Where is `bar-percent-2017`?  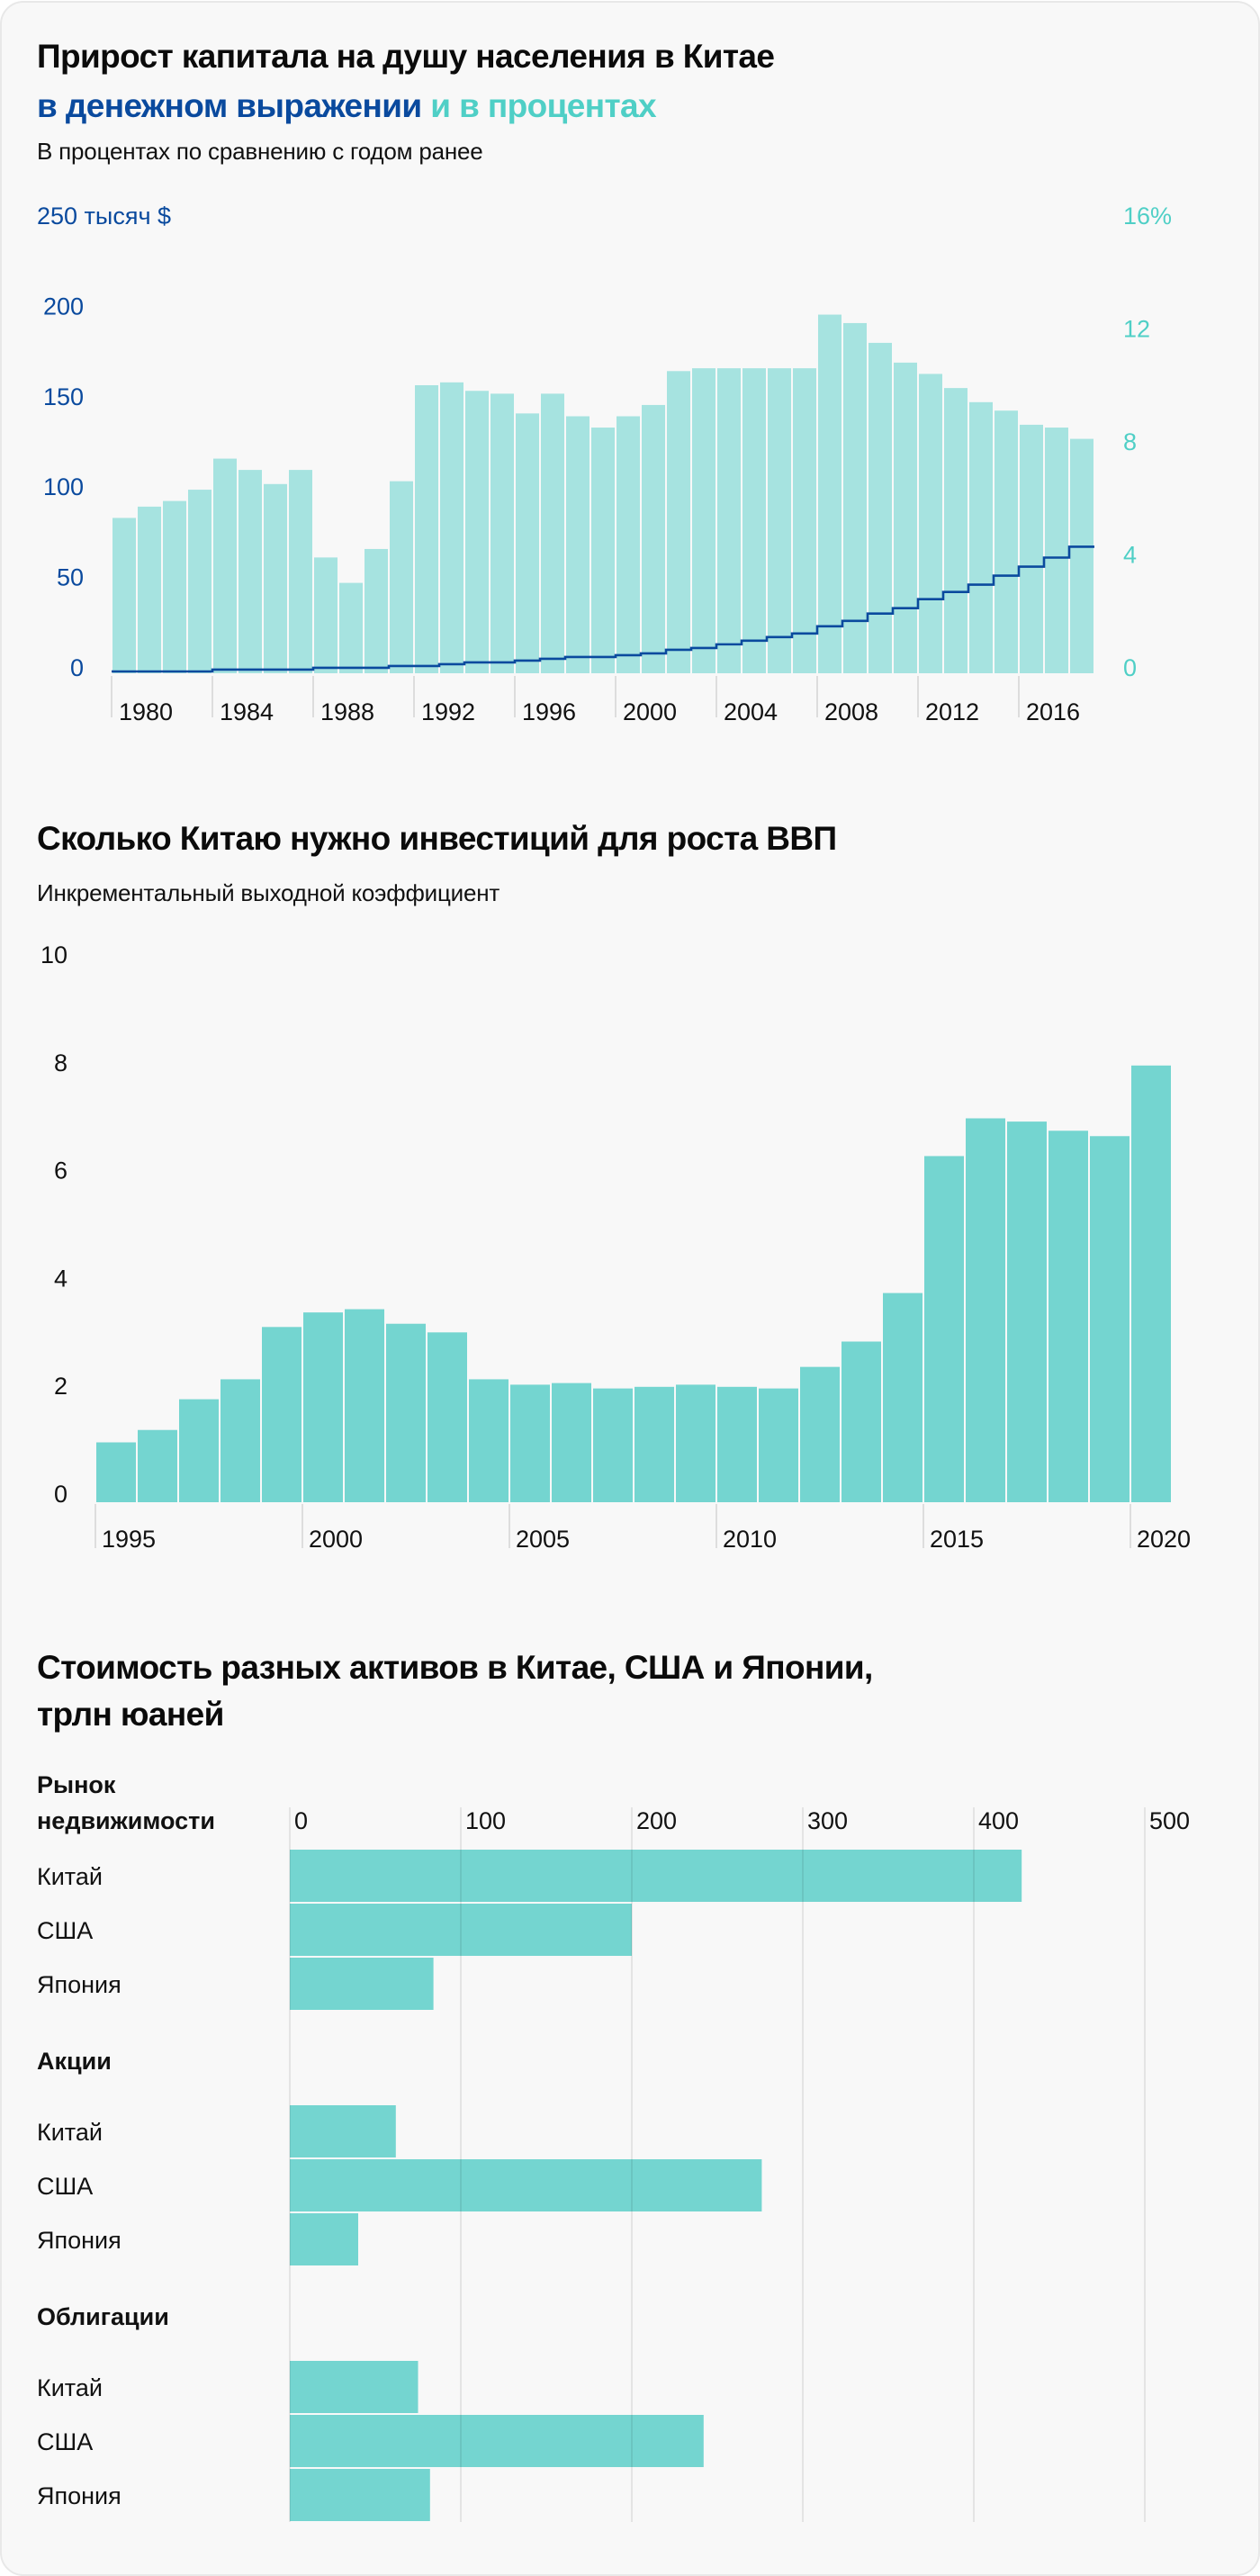
bar-percent-2017 is located at coordinates (1056, 550).